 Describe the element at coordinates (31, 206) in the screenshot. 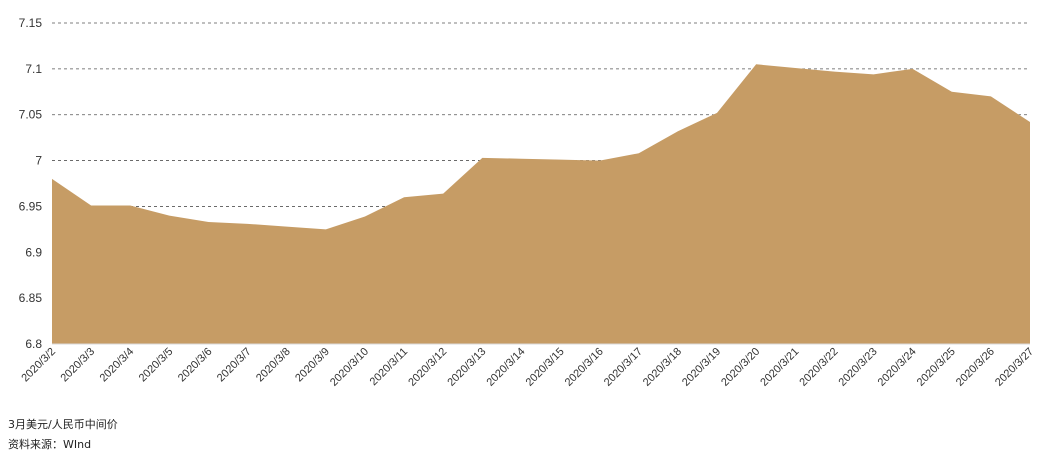

I see `y-tick-label: 6.95` at that location.